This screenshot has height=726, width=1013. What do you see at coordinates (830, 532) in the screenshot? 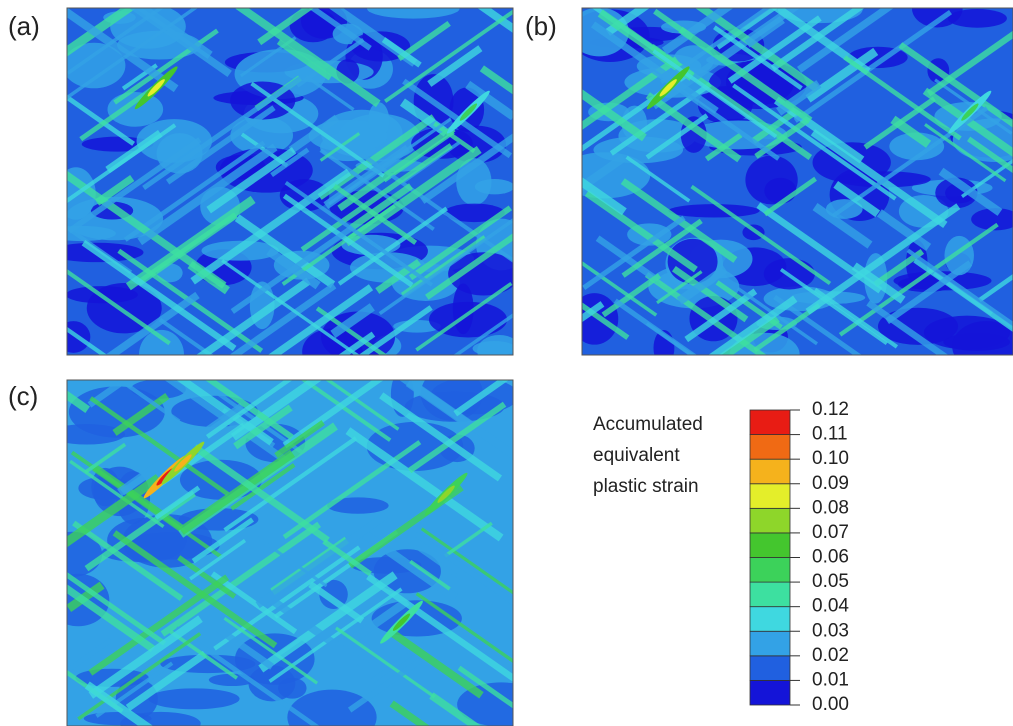
I see `colorbar-tick-label: 0.07` at bounding box center [830, 532].